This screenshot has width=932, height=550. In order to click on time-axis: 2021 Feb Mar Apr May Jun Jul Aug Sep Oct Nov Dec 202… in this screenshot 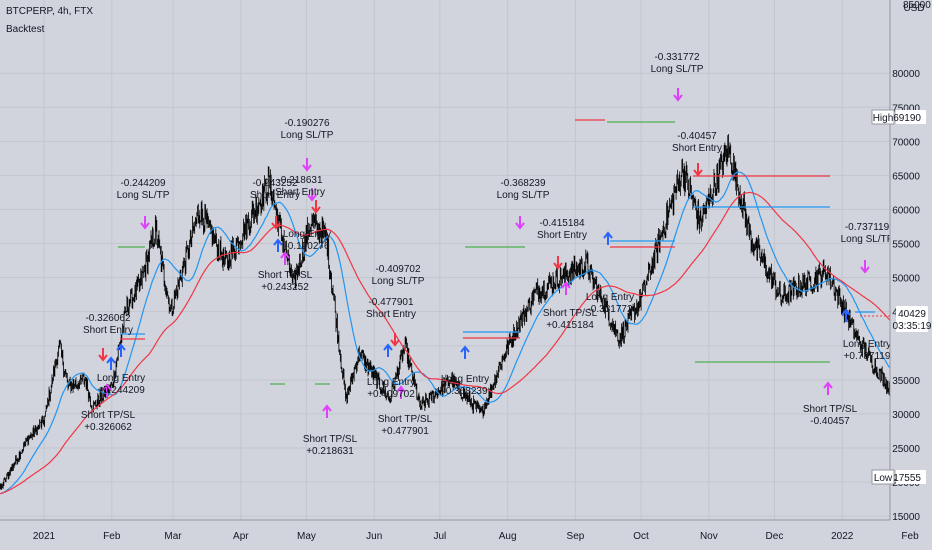, I will do `click(459, 534)`.